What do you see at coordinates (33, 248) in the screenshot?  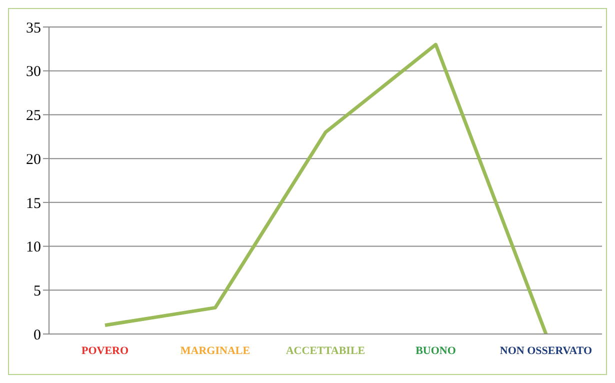 I see `y-tick-label: 10` at bounding box center [33, 248].